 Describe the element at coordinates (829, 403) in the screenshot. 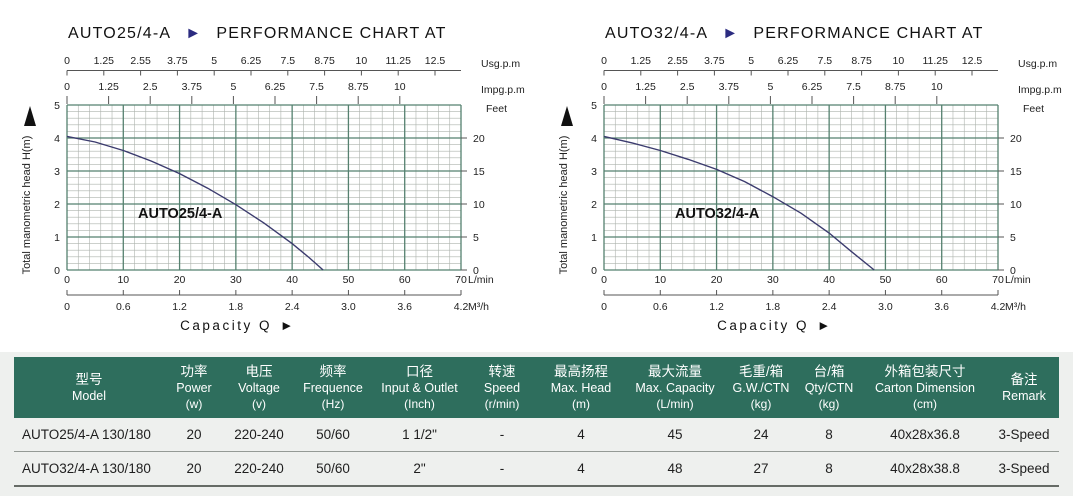

I see `col-header-line: (kg)` at that location.